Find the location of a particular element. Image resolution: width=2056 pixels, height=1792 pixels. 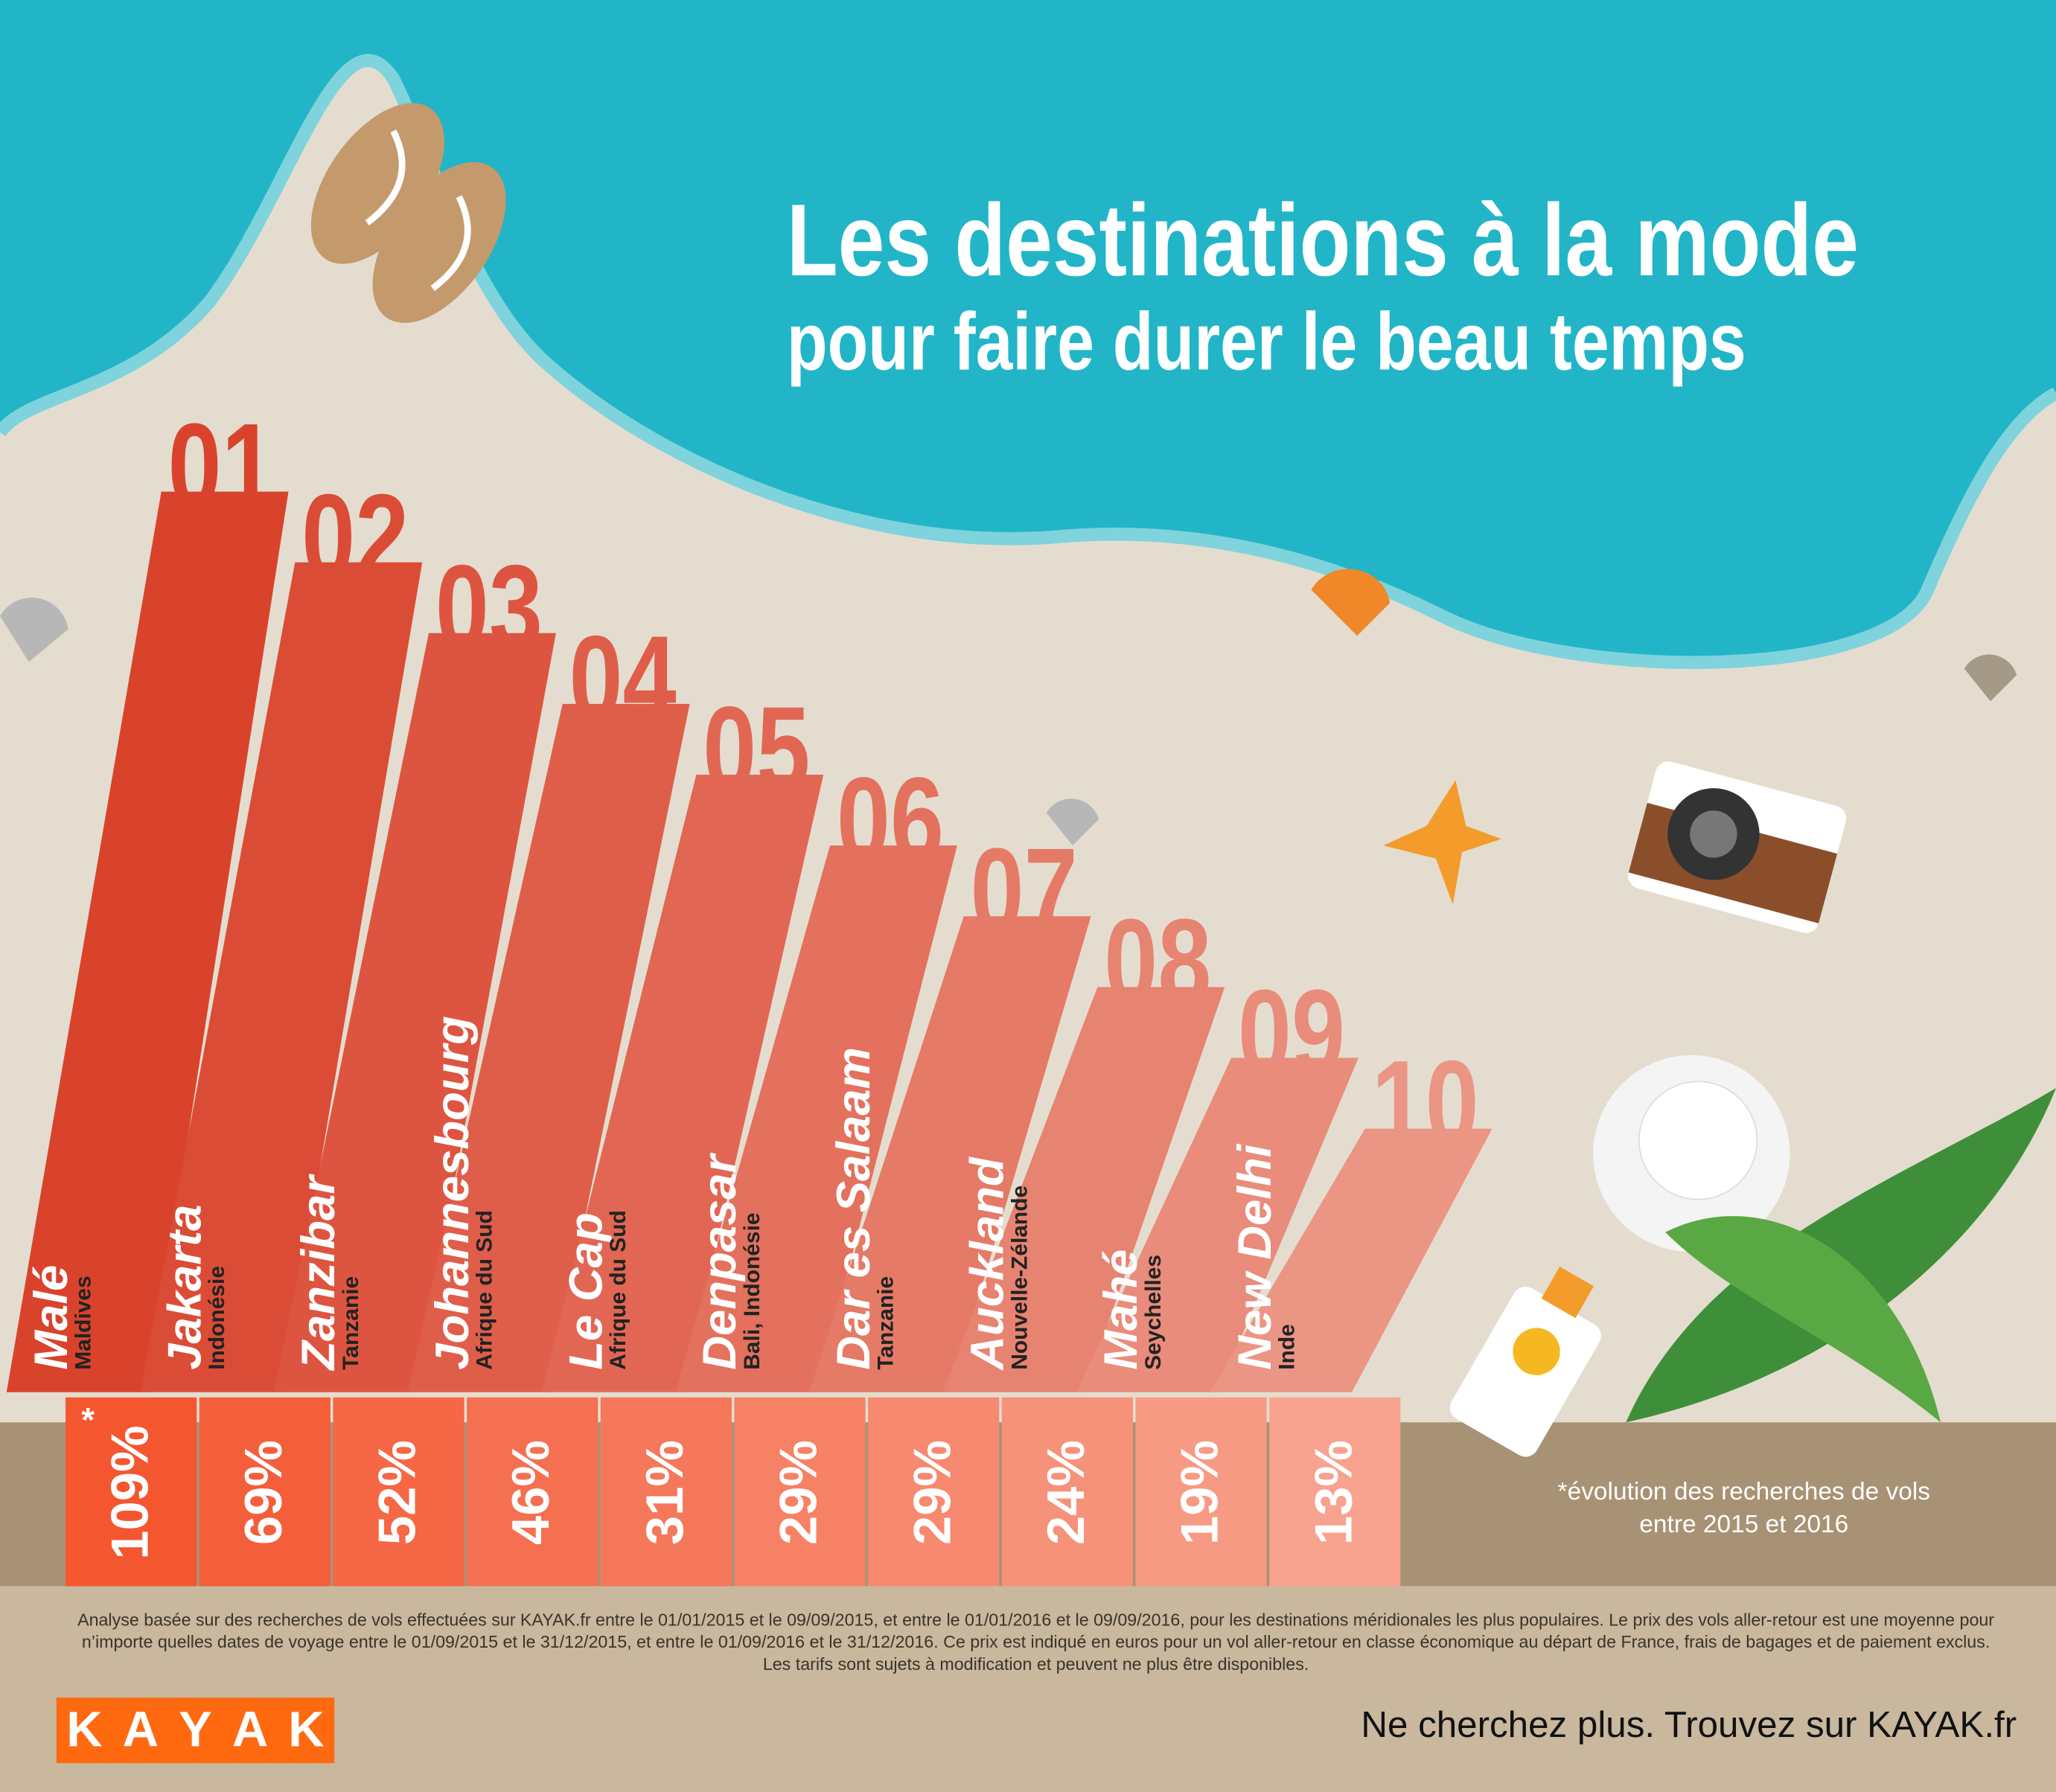

city-name: Zanzibar is located at coordinates (318, 1273).